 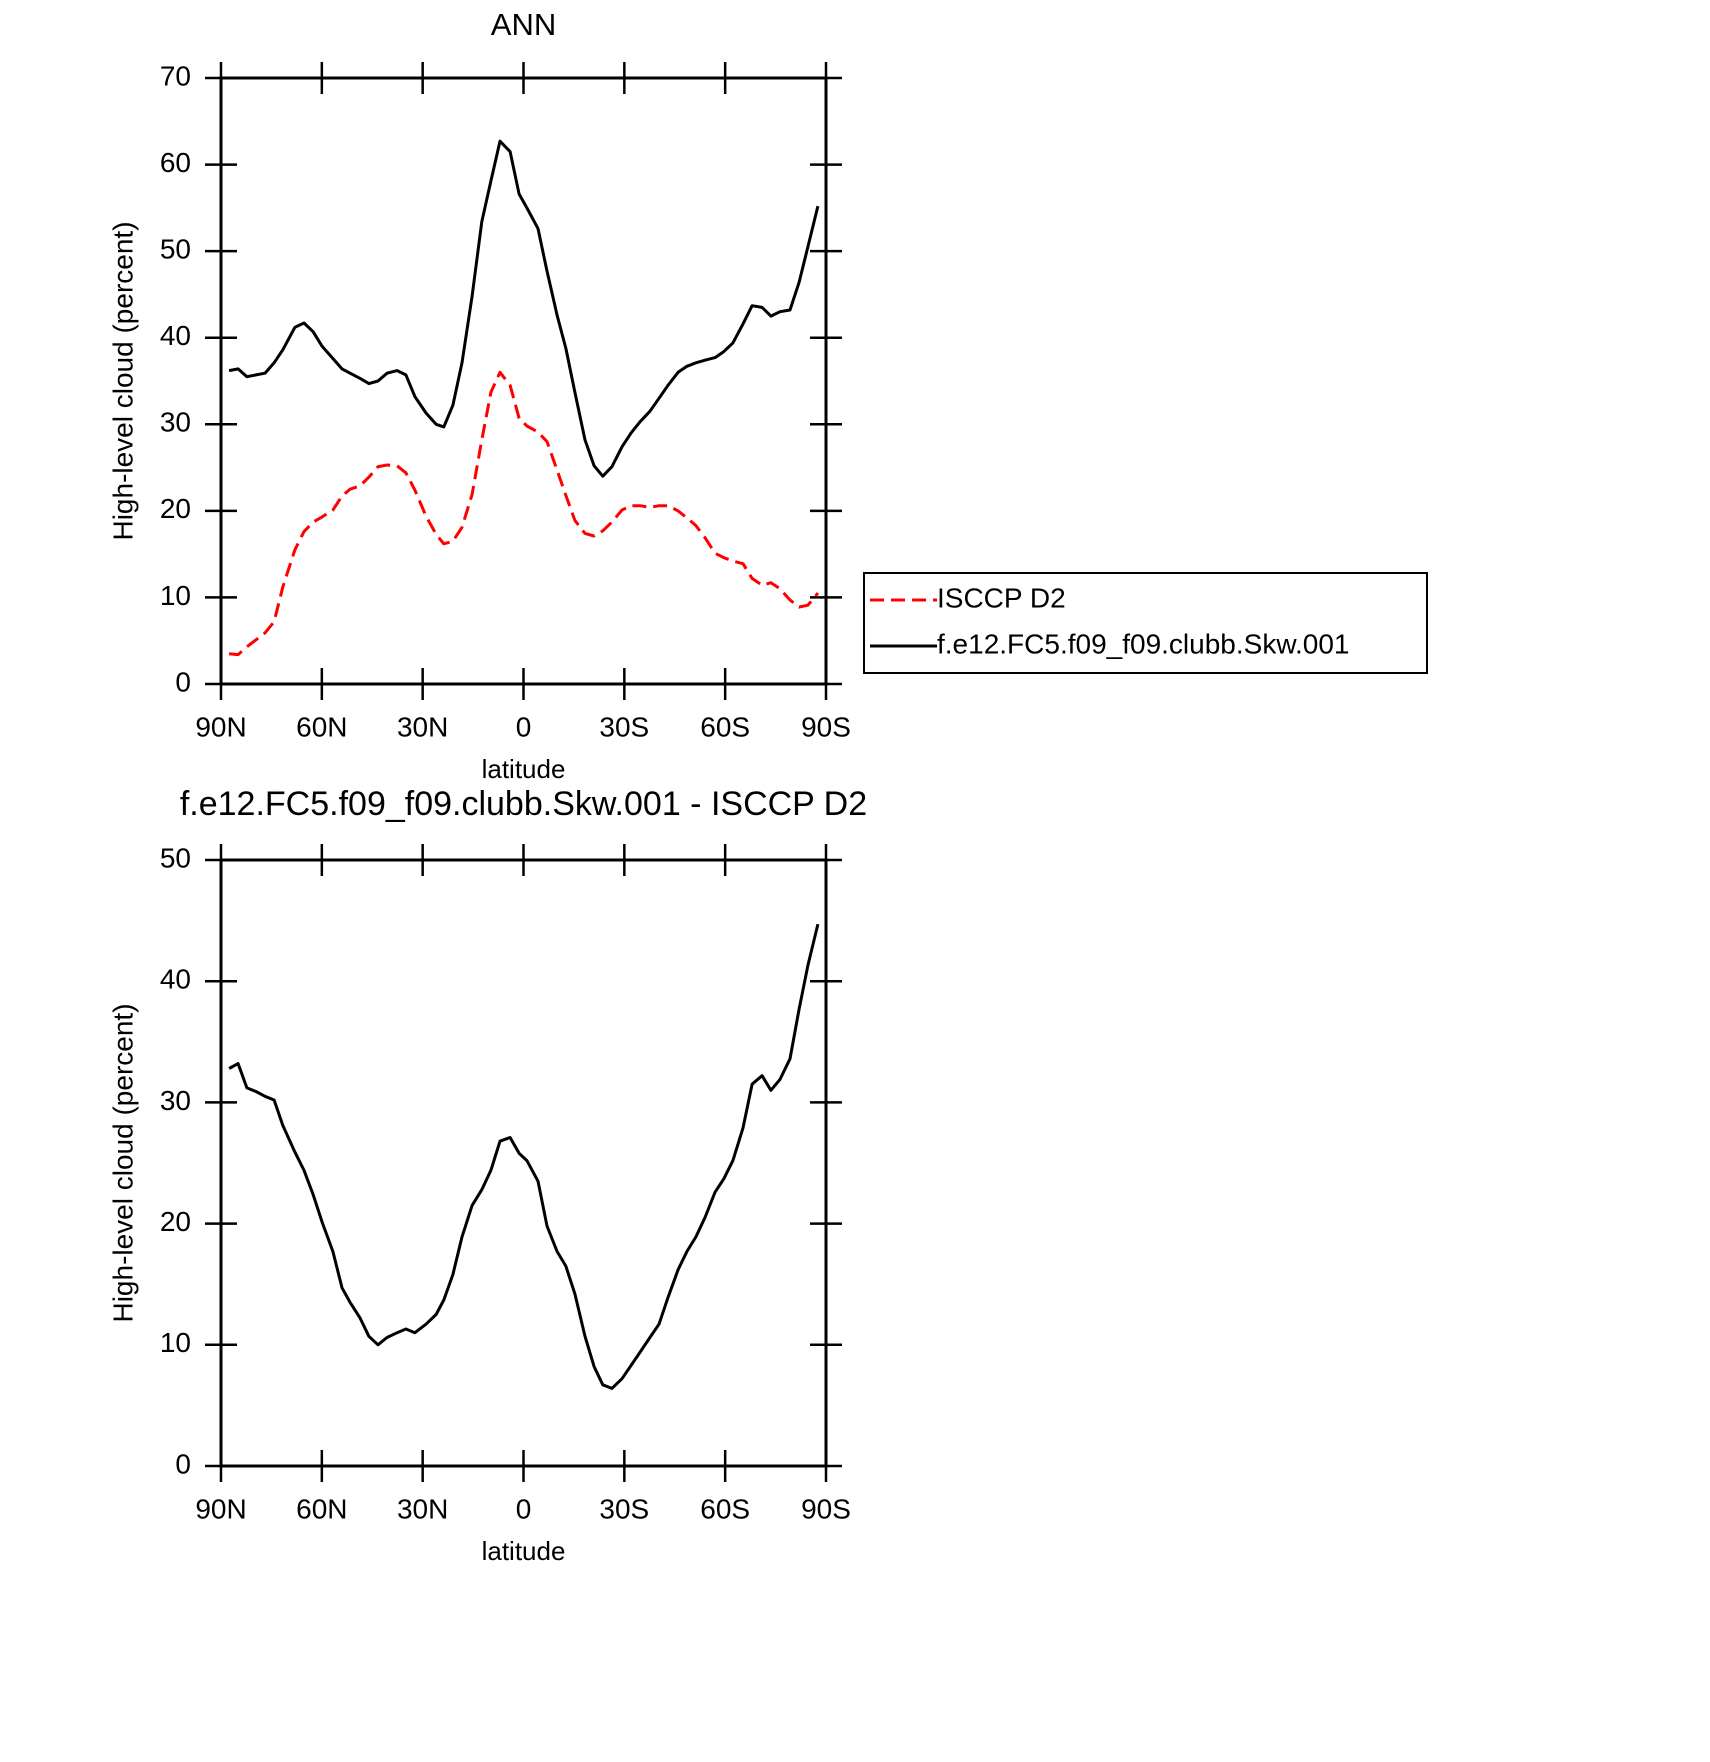 I want to click on legend-box, so click(x=1145, y=623).